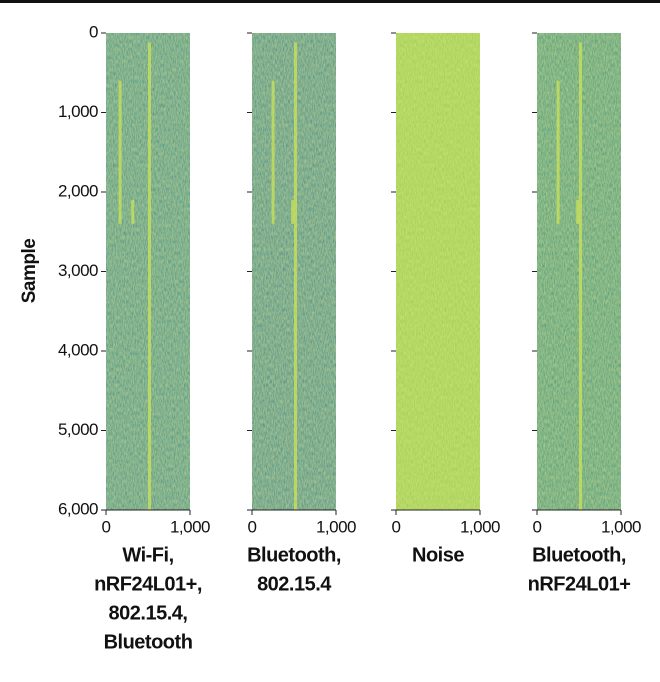 The image size is (660, 682). Describe the element at coordinates (147, 555) in the screenshot. I see `panel-title: Wi-Fi,` at that location.